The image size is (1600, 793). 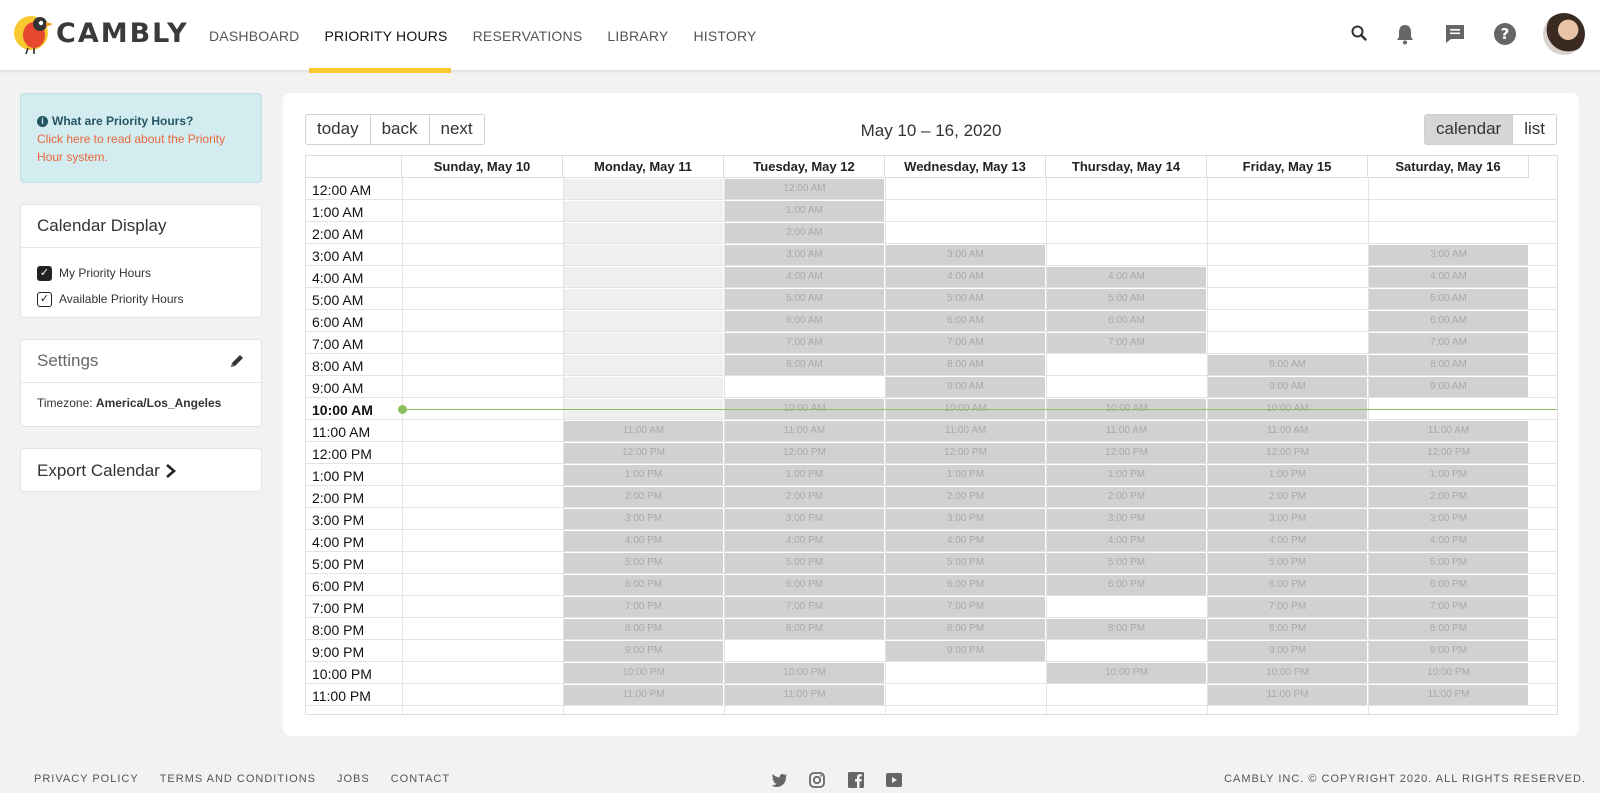 What do you see at coordinates (1469, 129) in the screenshot?
I see `calendar-view-button: calendar` at bounding box center [1469, 129].